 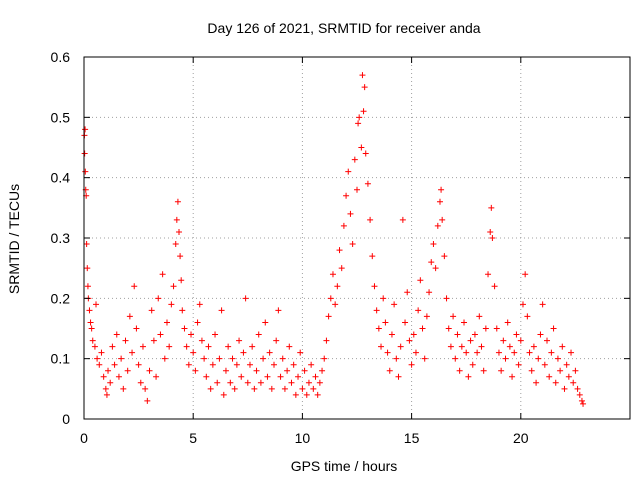 What do you see at coordinates (61, 298) in the screenshot?
I see `y-tick-label: 0.2` at bounding box center [61, 298].